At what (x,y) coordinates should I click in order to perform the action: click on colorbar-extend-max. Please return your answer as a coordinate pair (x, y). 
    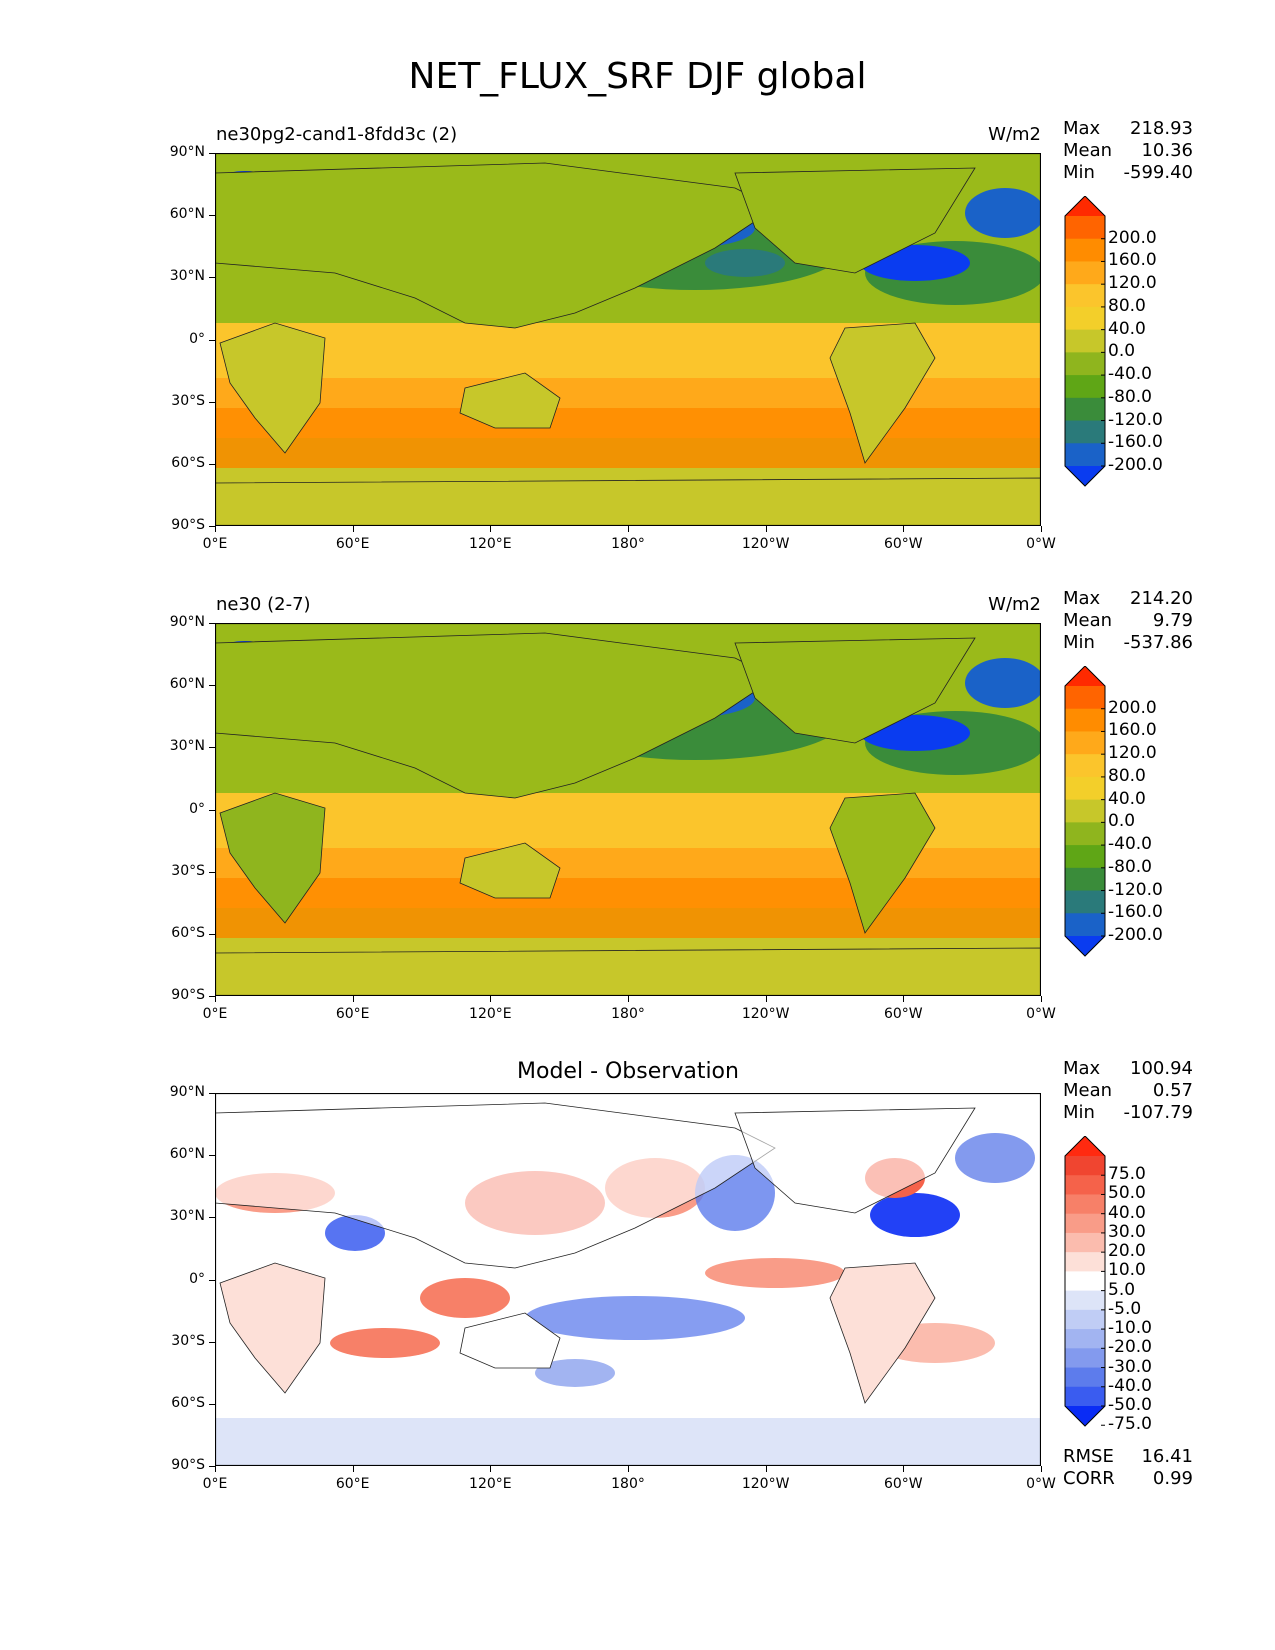
    Looking at the image, I should click on (1085, 206).